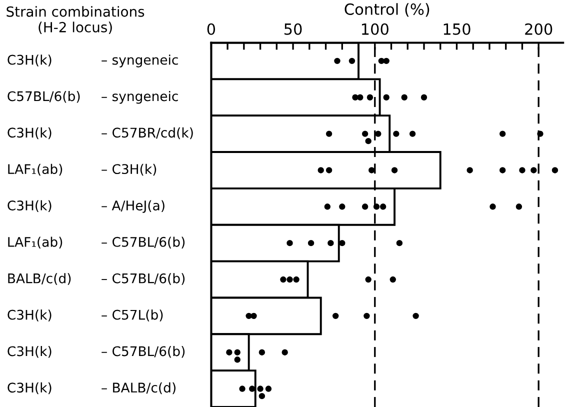  I want to click on category-label: LAF₁(ab) – C3H(k), so click(82, 170).